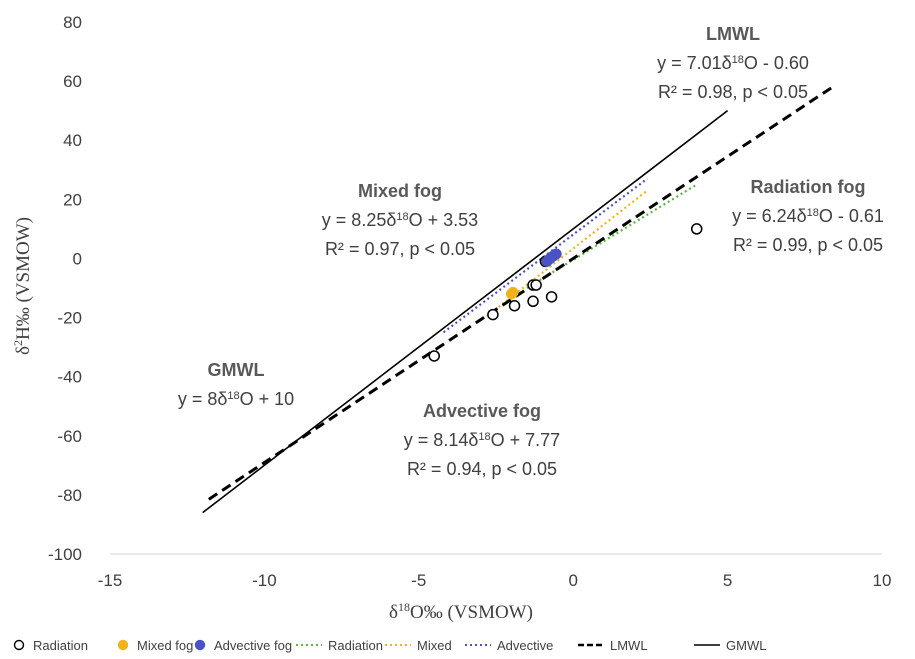  I want to click on legend-item: LMWL, so click(613, 645).